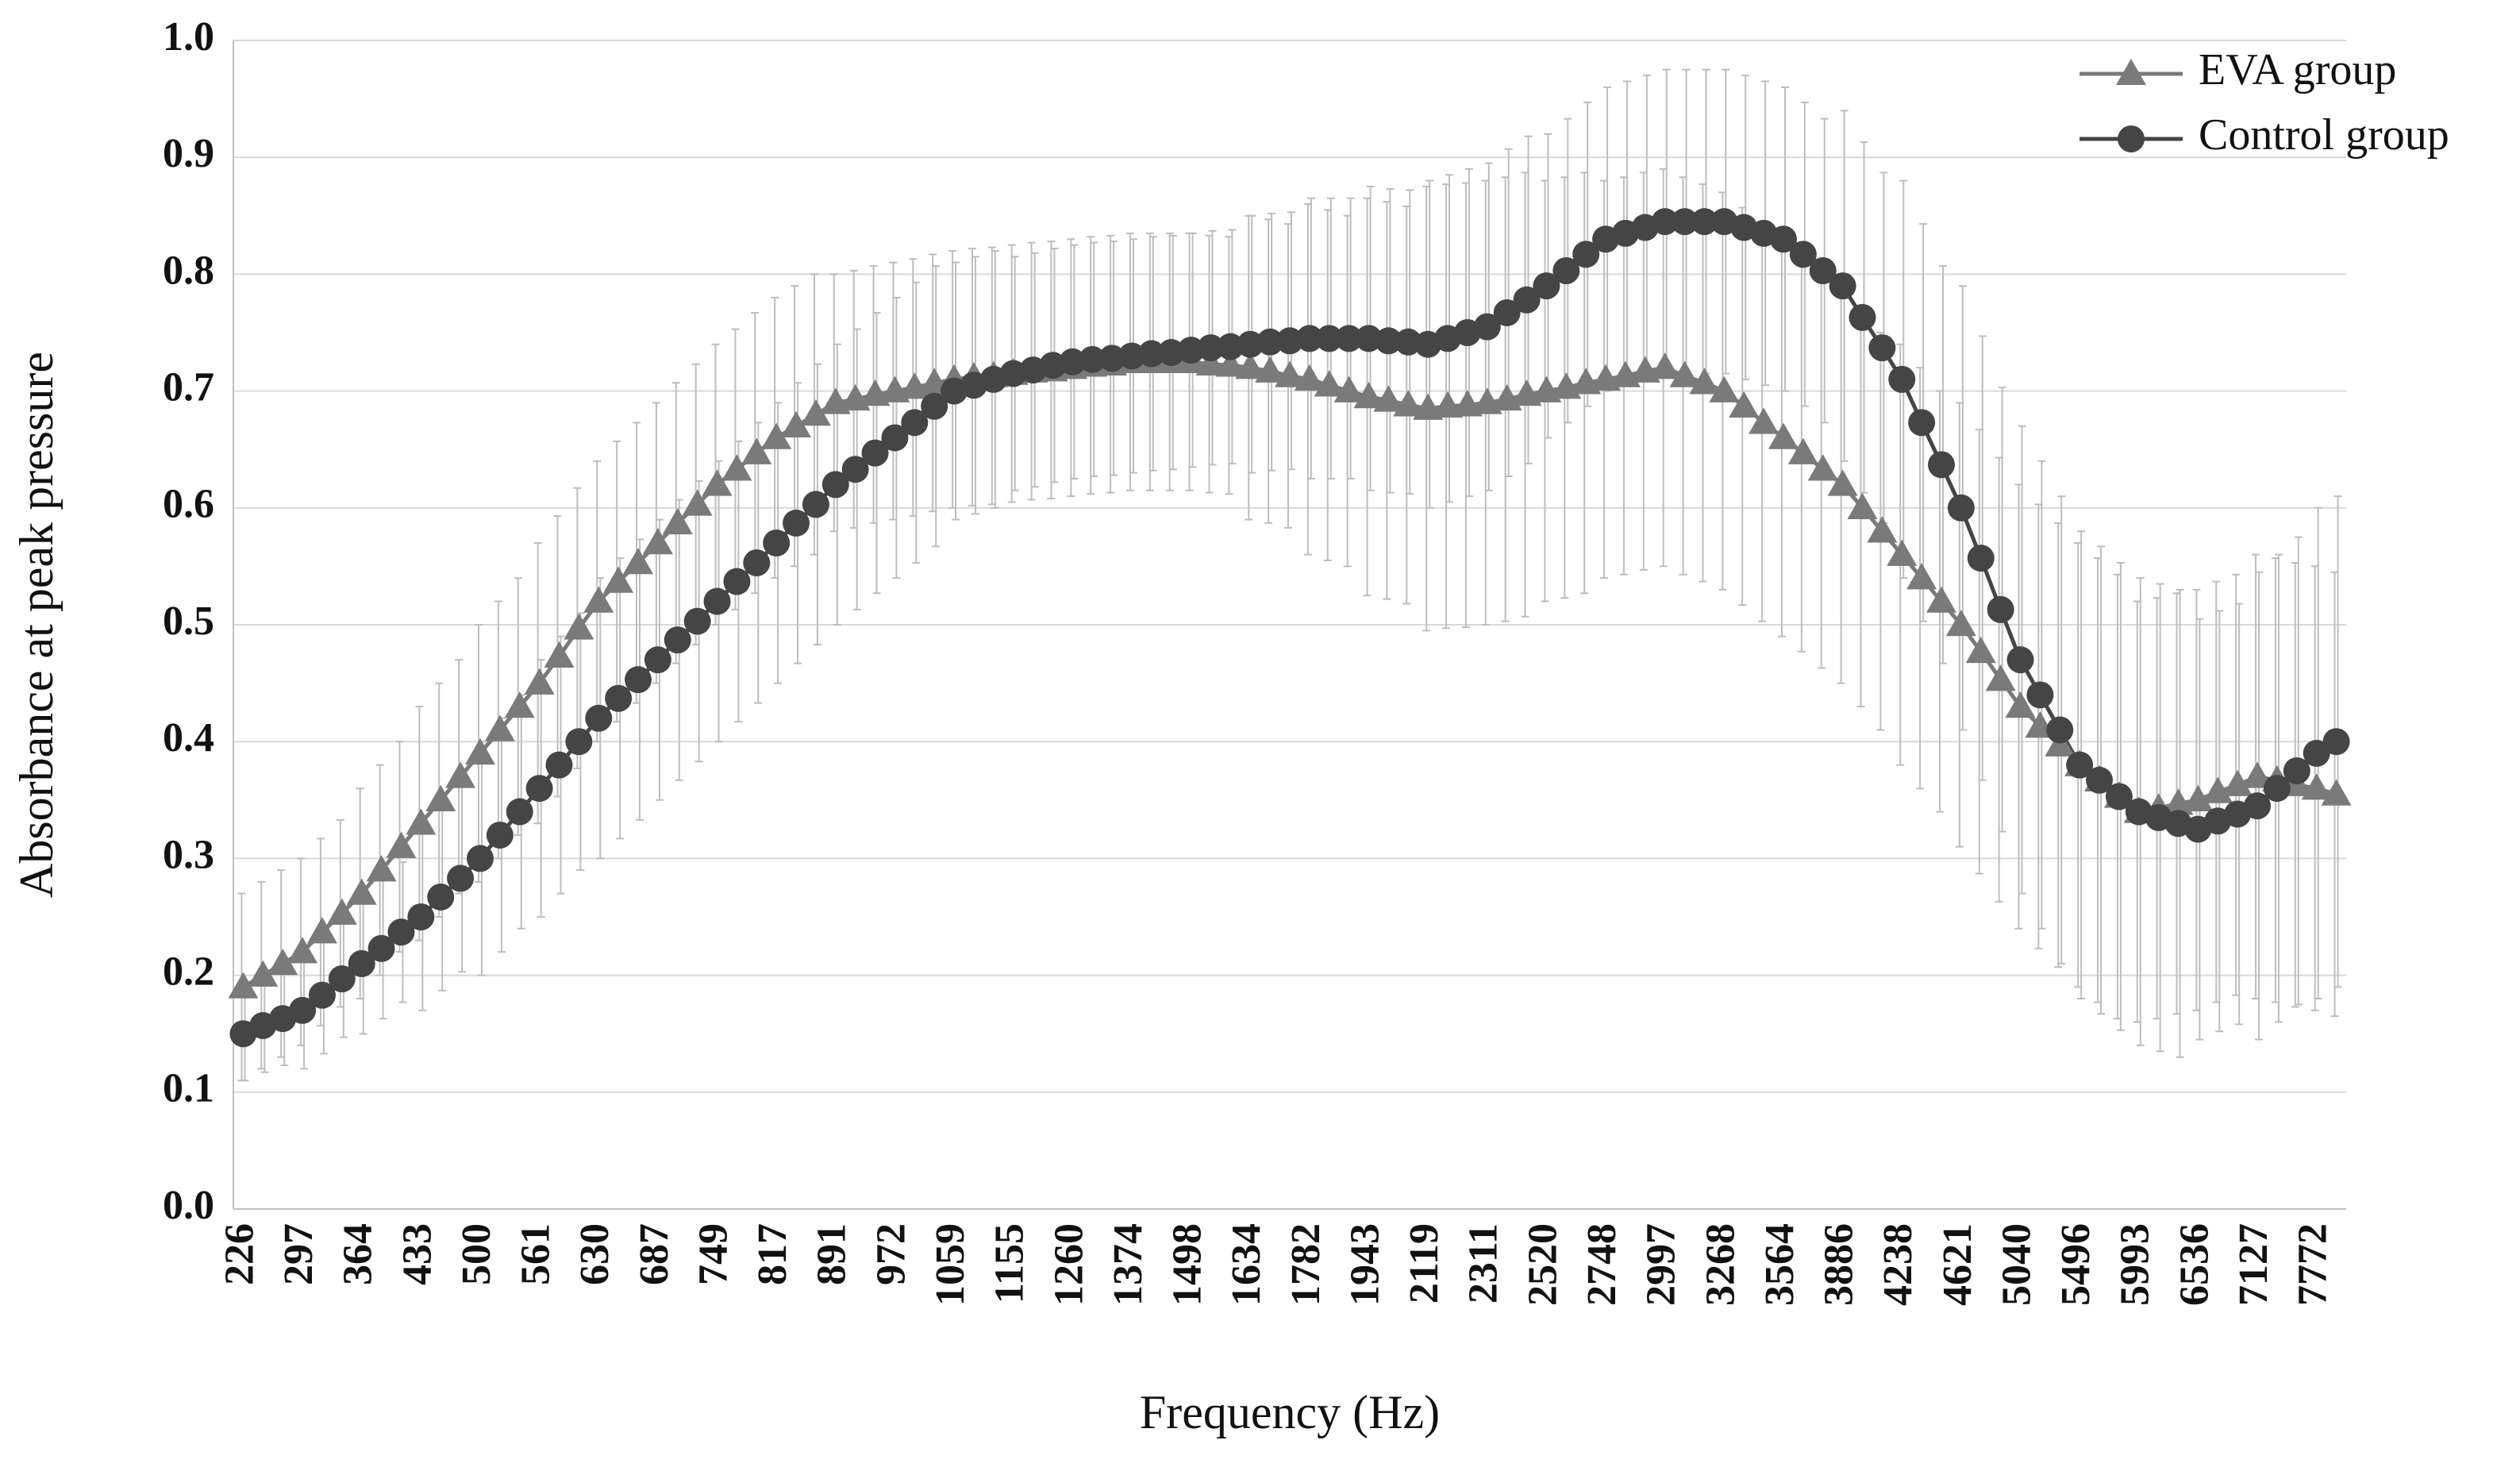  What do you see at coordinates (2264, 102) in the screenshot?
I see `legend: EVA group Control group` at bounding box center [2264, 102].